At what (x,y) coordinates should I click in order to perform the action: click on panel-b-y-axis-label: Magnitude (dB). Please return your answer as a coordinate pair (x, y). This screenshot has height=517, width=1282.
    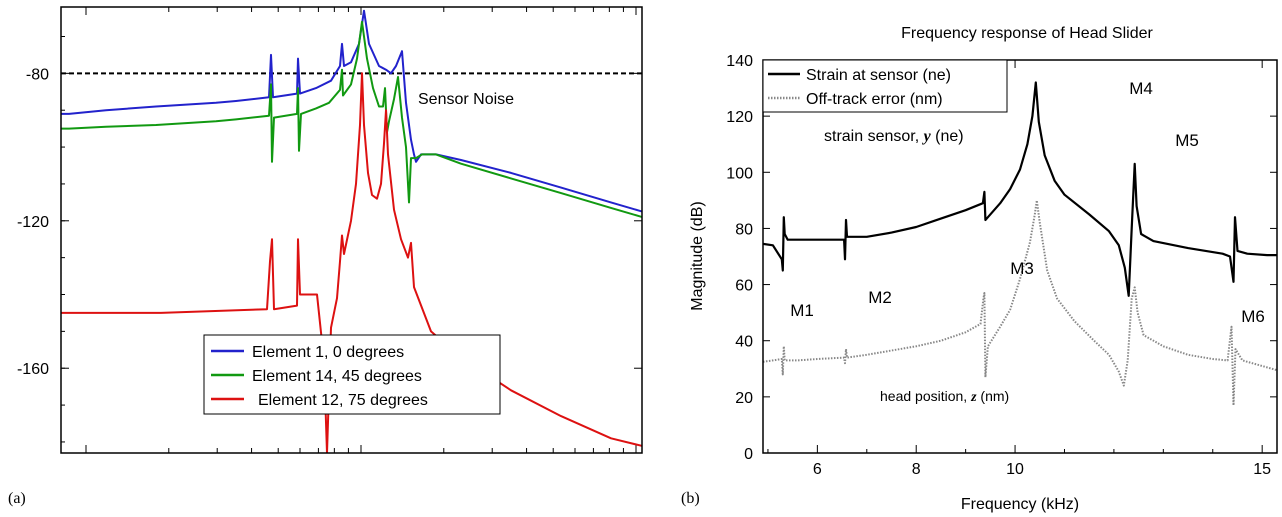
    Looking at the image, I should click on (697, 255).